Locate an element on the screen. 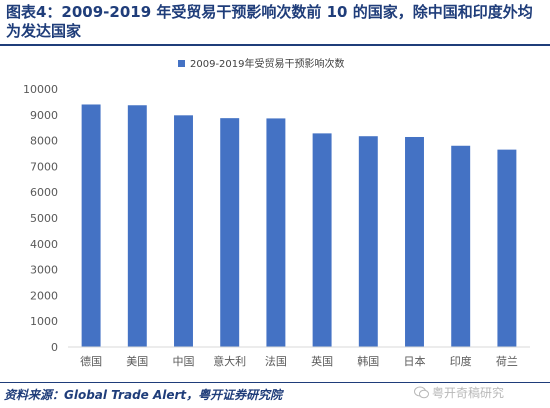  y-tick-label: 9000 is located at coordinates (44, 115).